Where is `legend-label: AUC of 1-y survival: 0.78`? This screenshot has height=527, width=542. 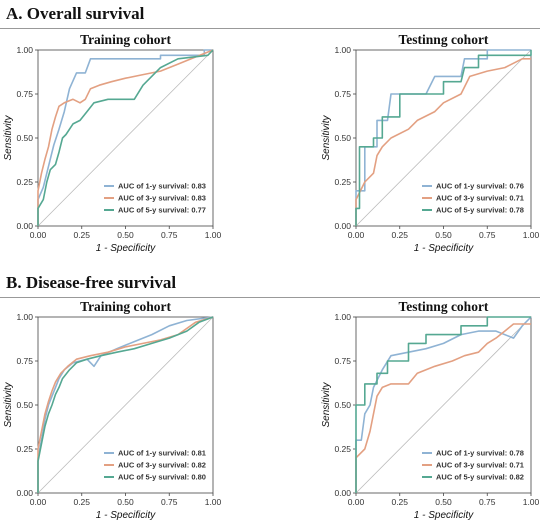 legend-label: AUC of 1-y survival: 0.78 is located at coordinates (480, 453).